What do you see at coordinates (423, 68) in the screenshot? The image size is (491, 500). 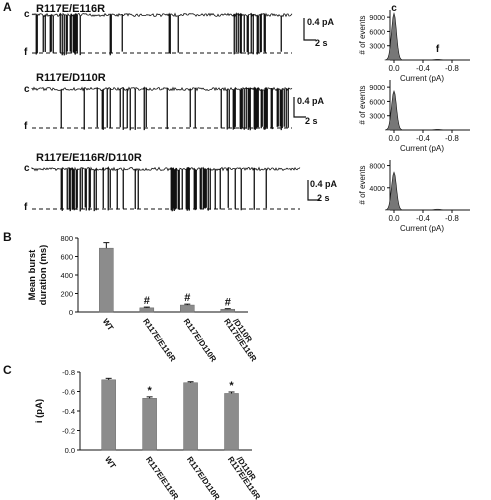 I see `hist-1-xtick-label: -0.4` at bounding box center [423, 68].